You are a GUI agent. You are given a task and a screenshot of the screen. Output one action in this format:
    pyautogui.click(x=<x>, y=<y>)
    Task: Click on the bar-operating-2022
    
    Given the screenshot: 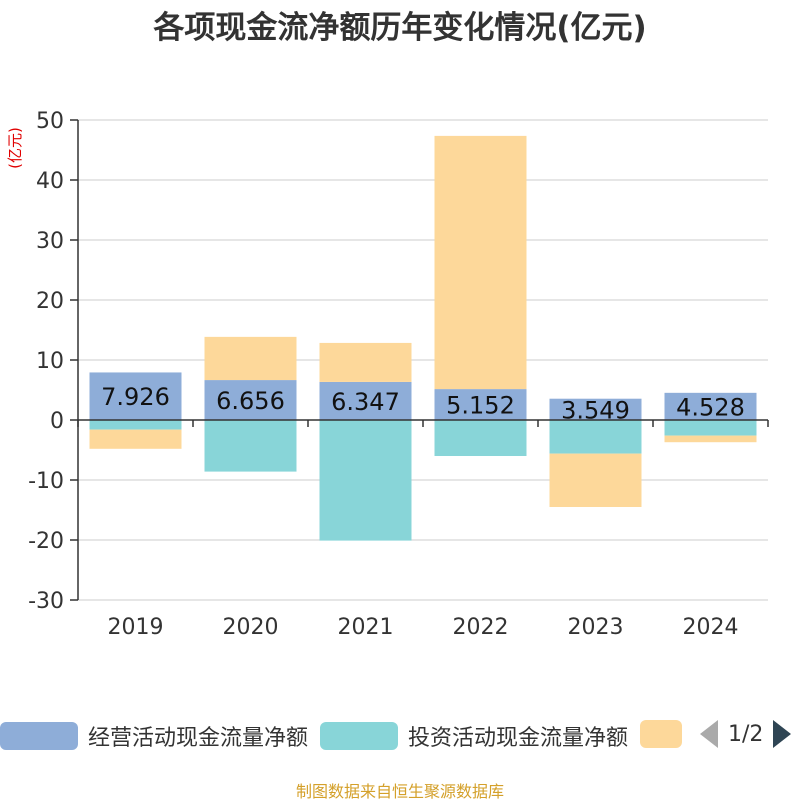 What is the action you would take?
    pyautogui.click(x=480, y=404)
    